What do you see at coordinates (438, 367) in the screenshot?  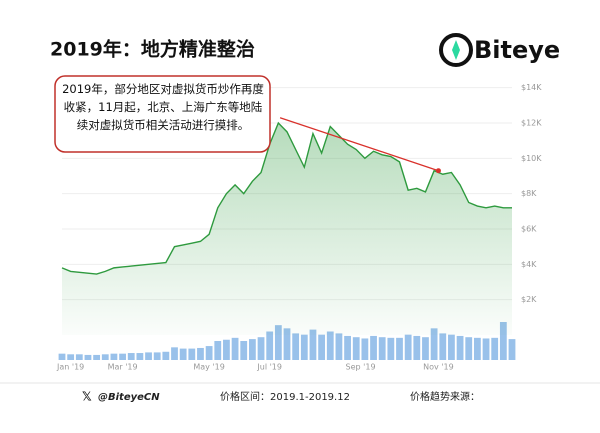 I see `x-tick-label: Nov '19` at bounding box center [438, 367].